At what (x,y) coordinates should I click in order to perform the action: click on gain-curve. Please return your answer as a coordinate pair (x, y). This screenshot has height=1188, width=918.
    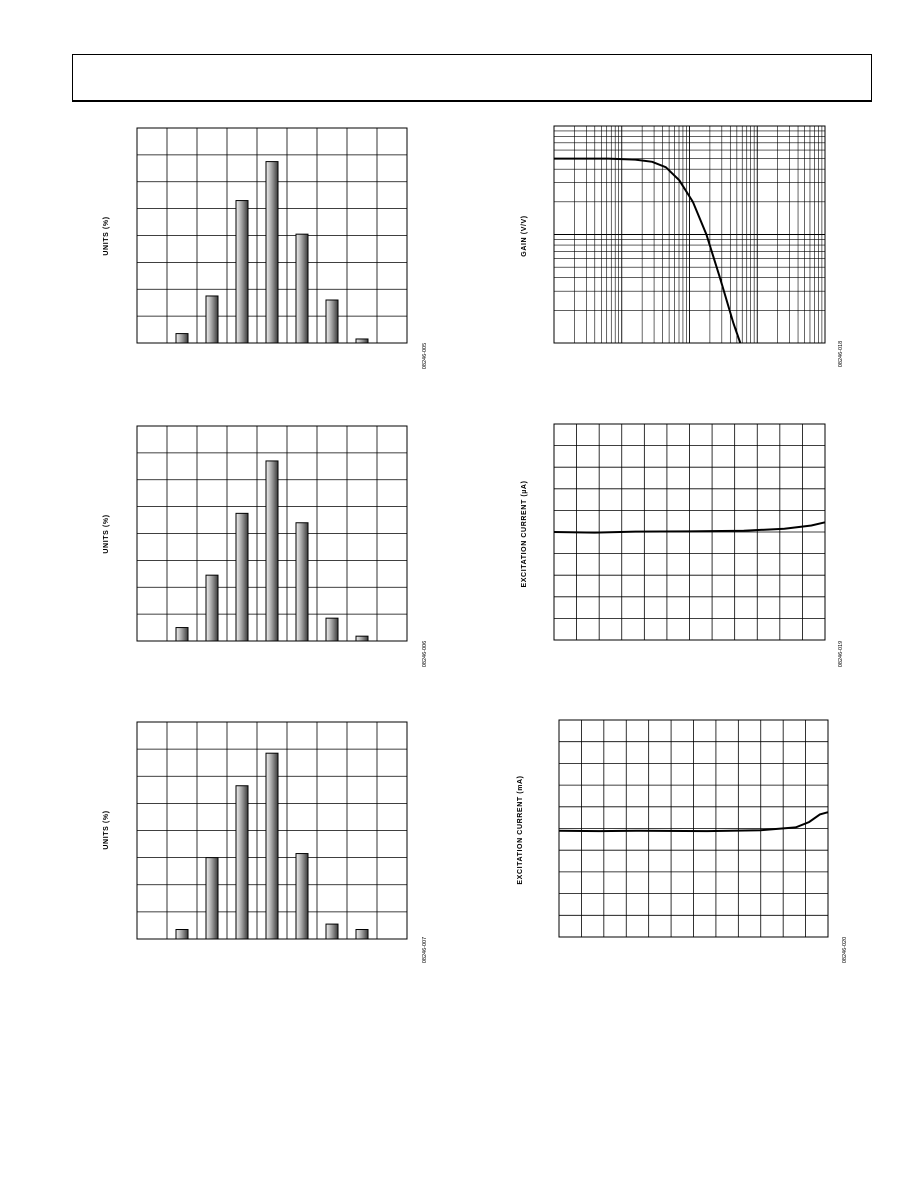
    Looking at the image, I should click on (648, 250).